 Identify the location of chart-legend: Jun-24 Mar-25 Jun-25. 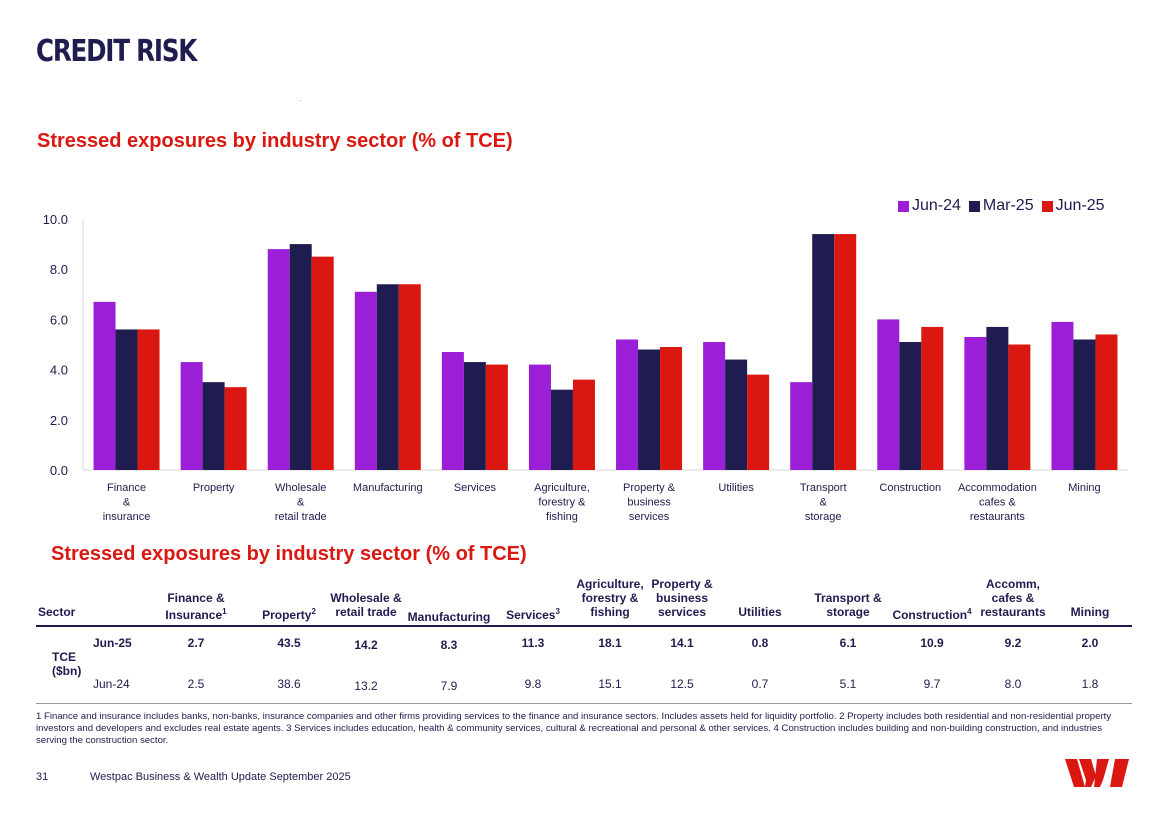
(1001, 206).